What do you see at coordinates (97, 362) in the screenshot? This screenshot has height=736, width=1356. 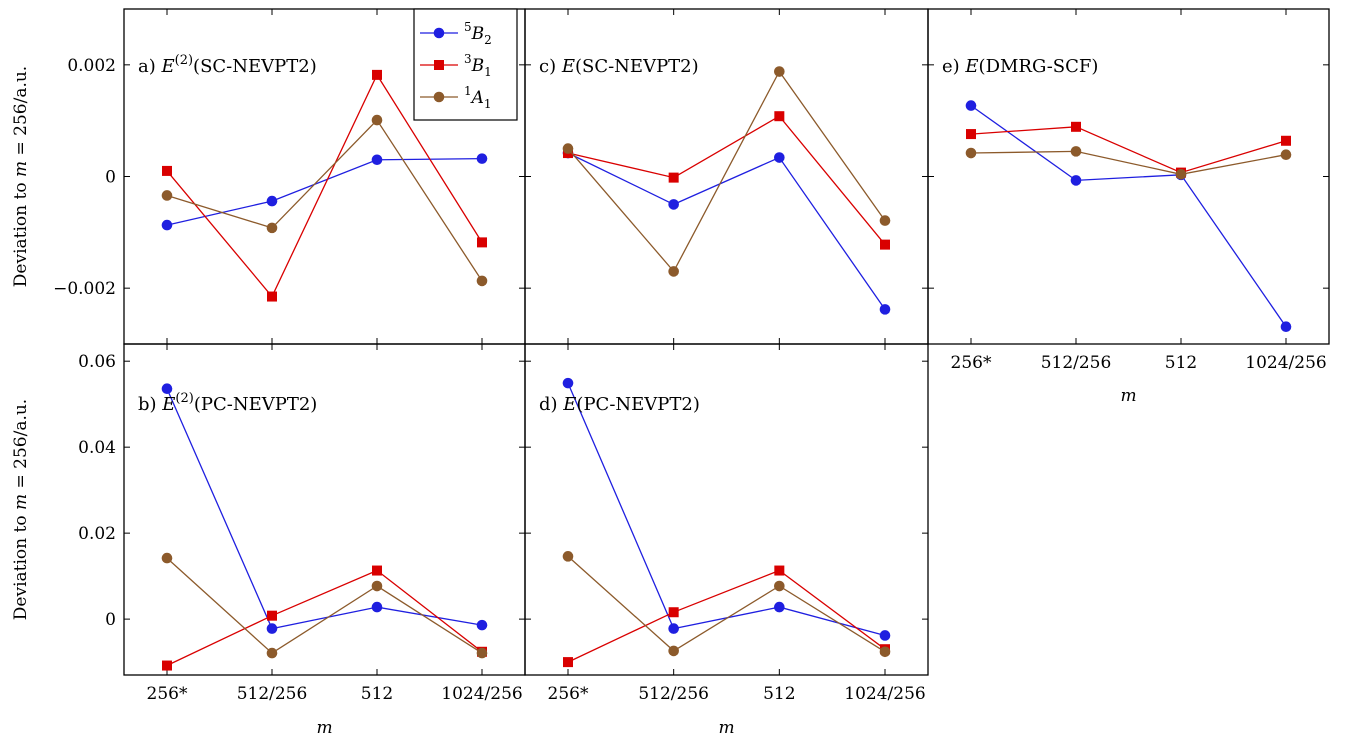 I see `y-tick-label: 0.06` at bounding box center [97, 362].